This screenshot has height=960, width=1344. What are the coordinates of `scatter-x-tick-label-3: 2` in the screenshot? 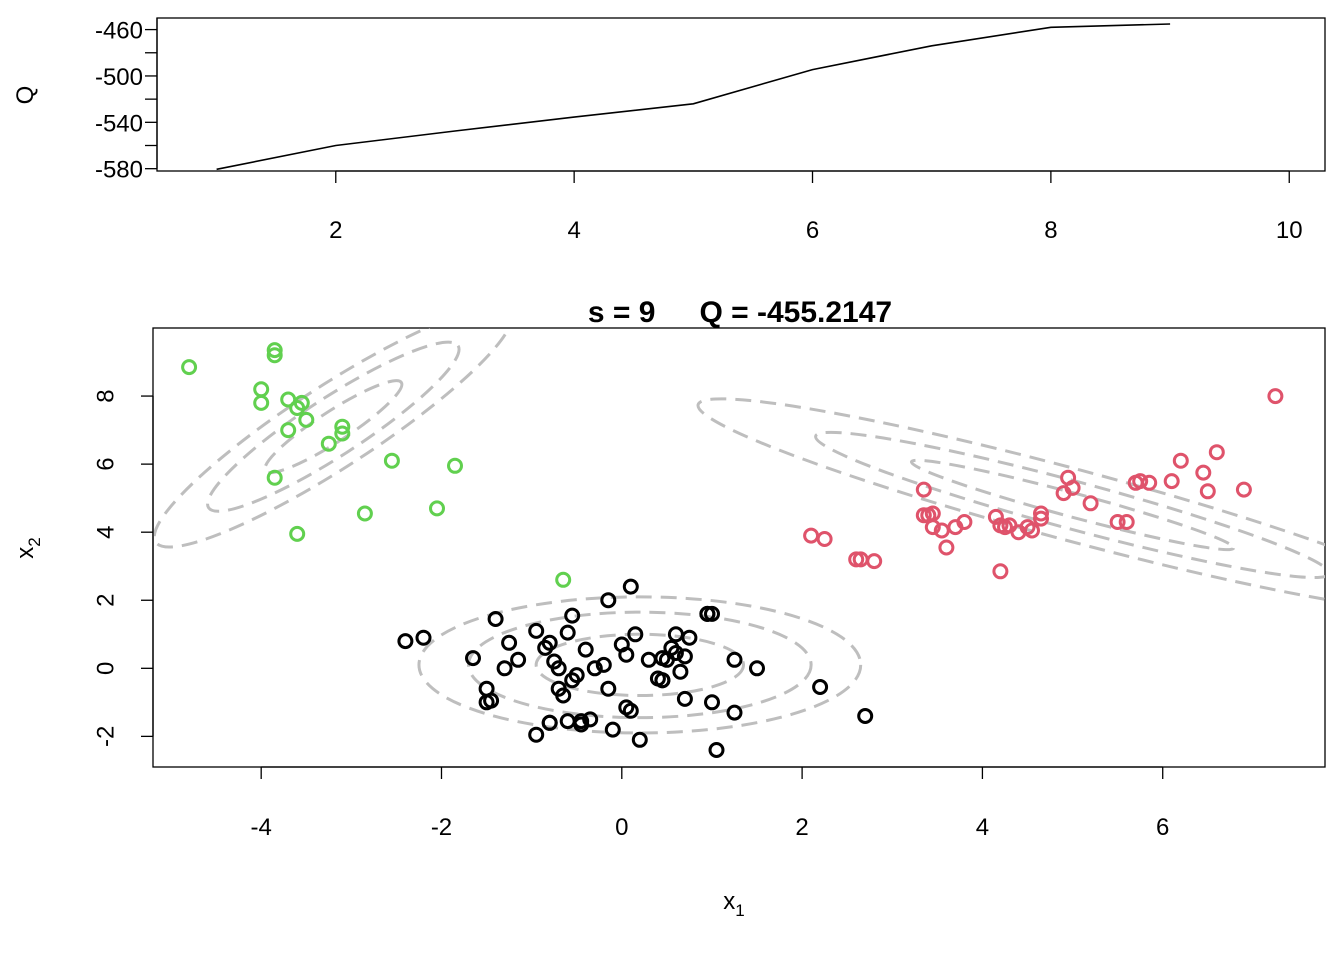 It's located at (801, 827).